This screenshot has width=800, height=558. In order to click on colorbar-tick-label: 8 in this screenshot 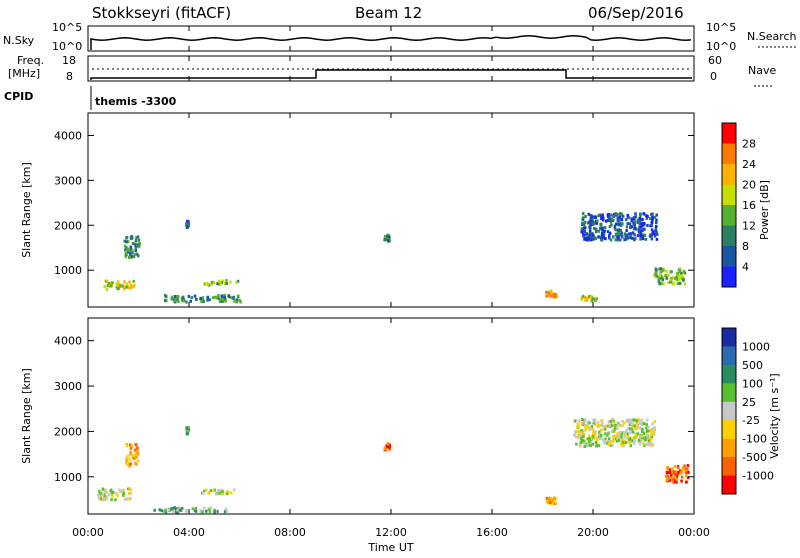, I will do `click(745, 246)`.